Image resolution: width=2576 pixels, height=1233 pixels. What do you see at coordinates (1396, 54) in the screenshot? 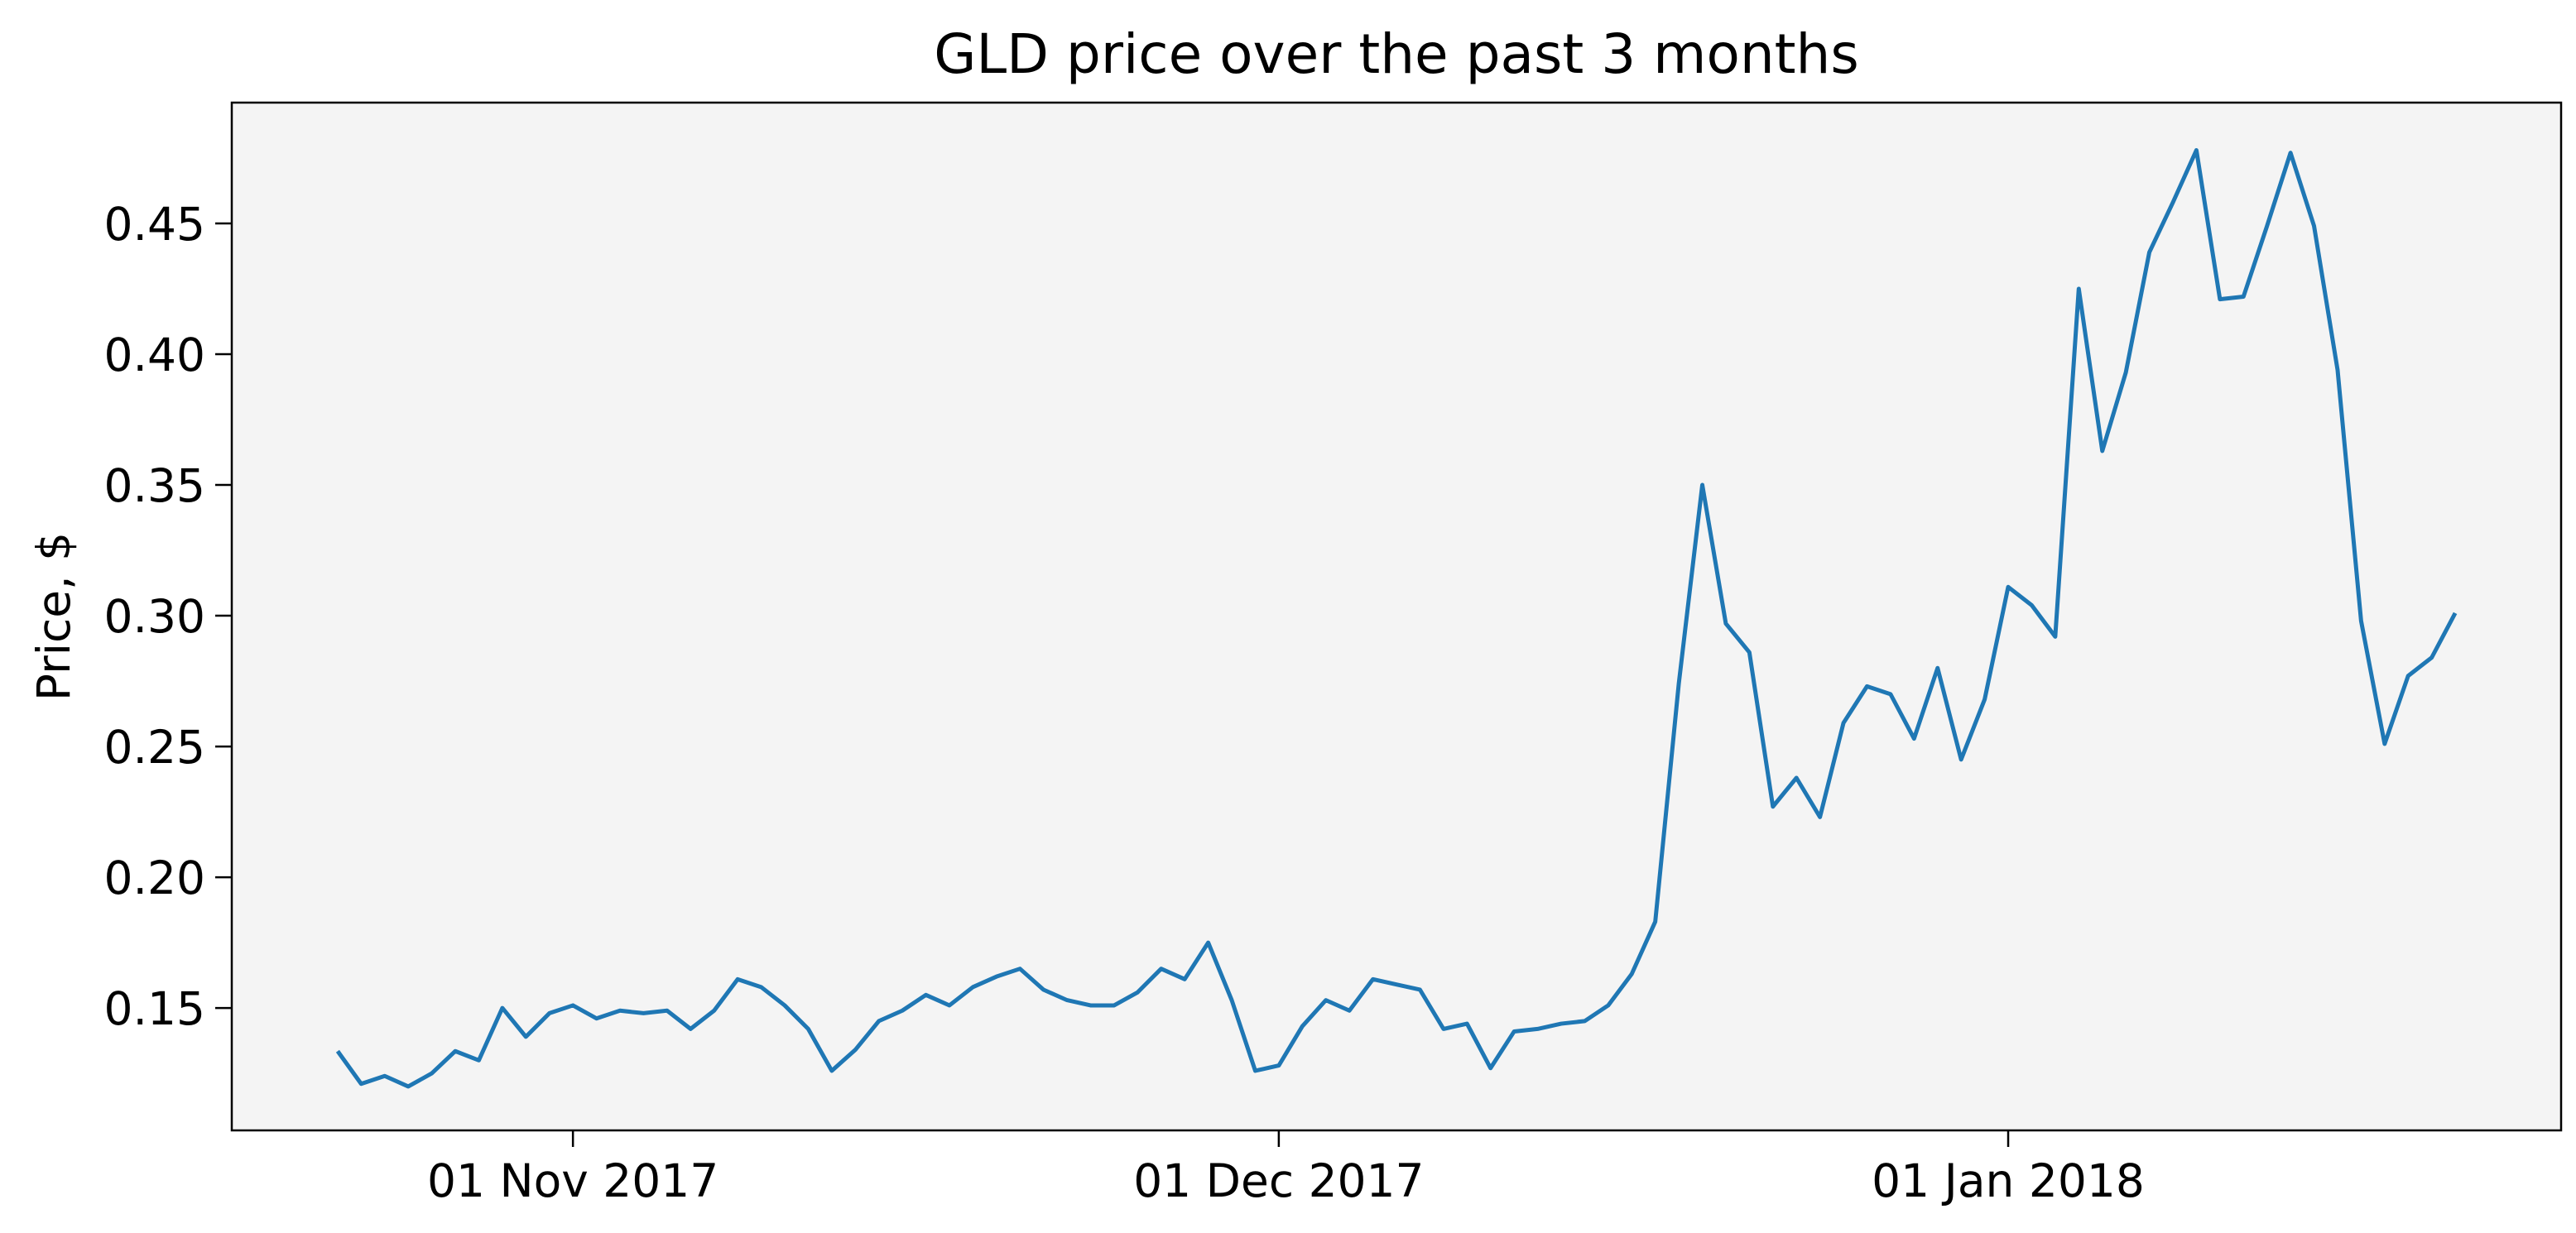
I see `chart-title: GLD price over the past 3 months` at bounding box center [1396, 54].